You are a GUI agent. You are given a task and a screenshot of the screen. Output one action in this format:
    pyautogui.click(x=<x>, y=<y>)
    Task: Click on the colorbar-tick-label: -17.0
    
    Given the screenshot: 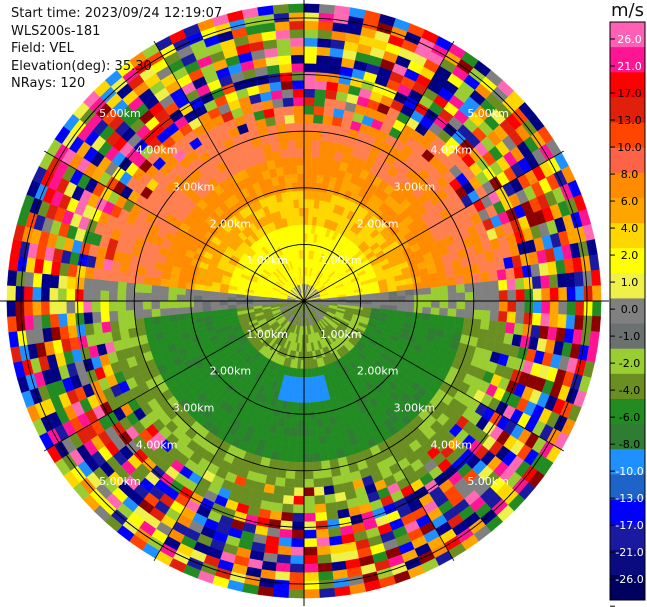 What is the action you would take?
    pyautogui.click(x=629, y=525)
    